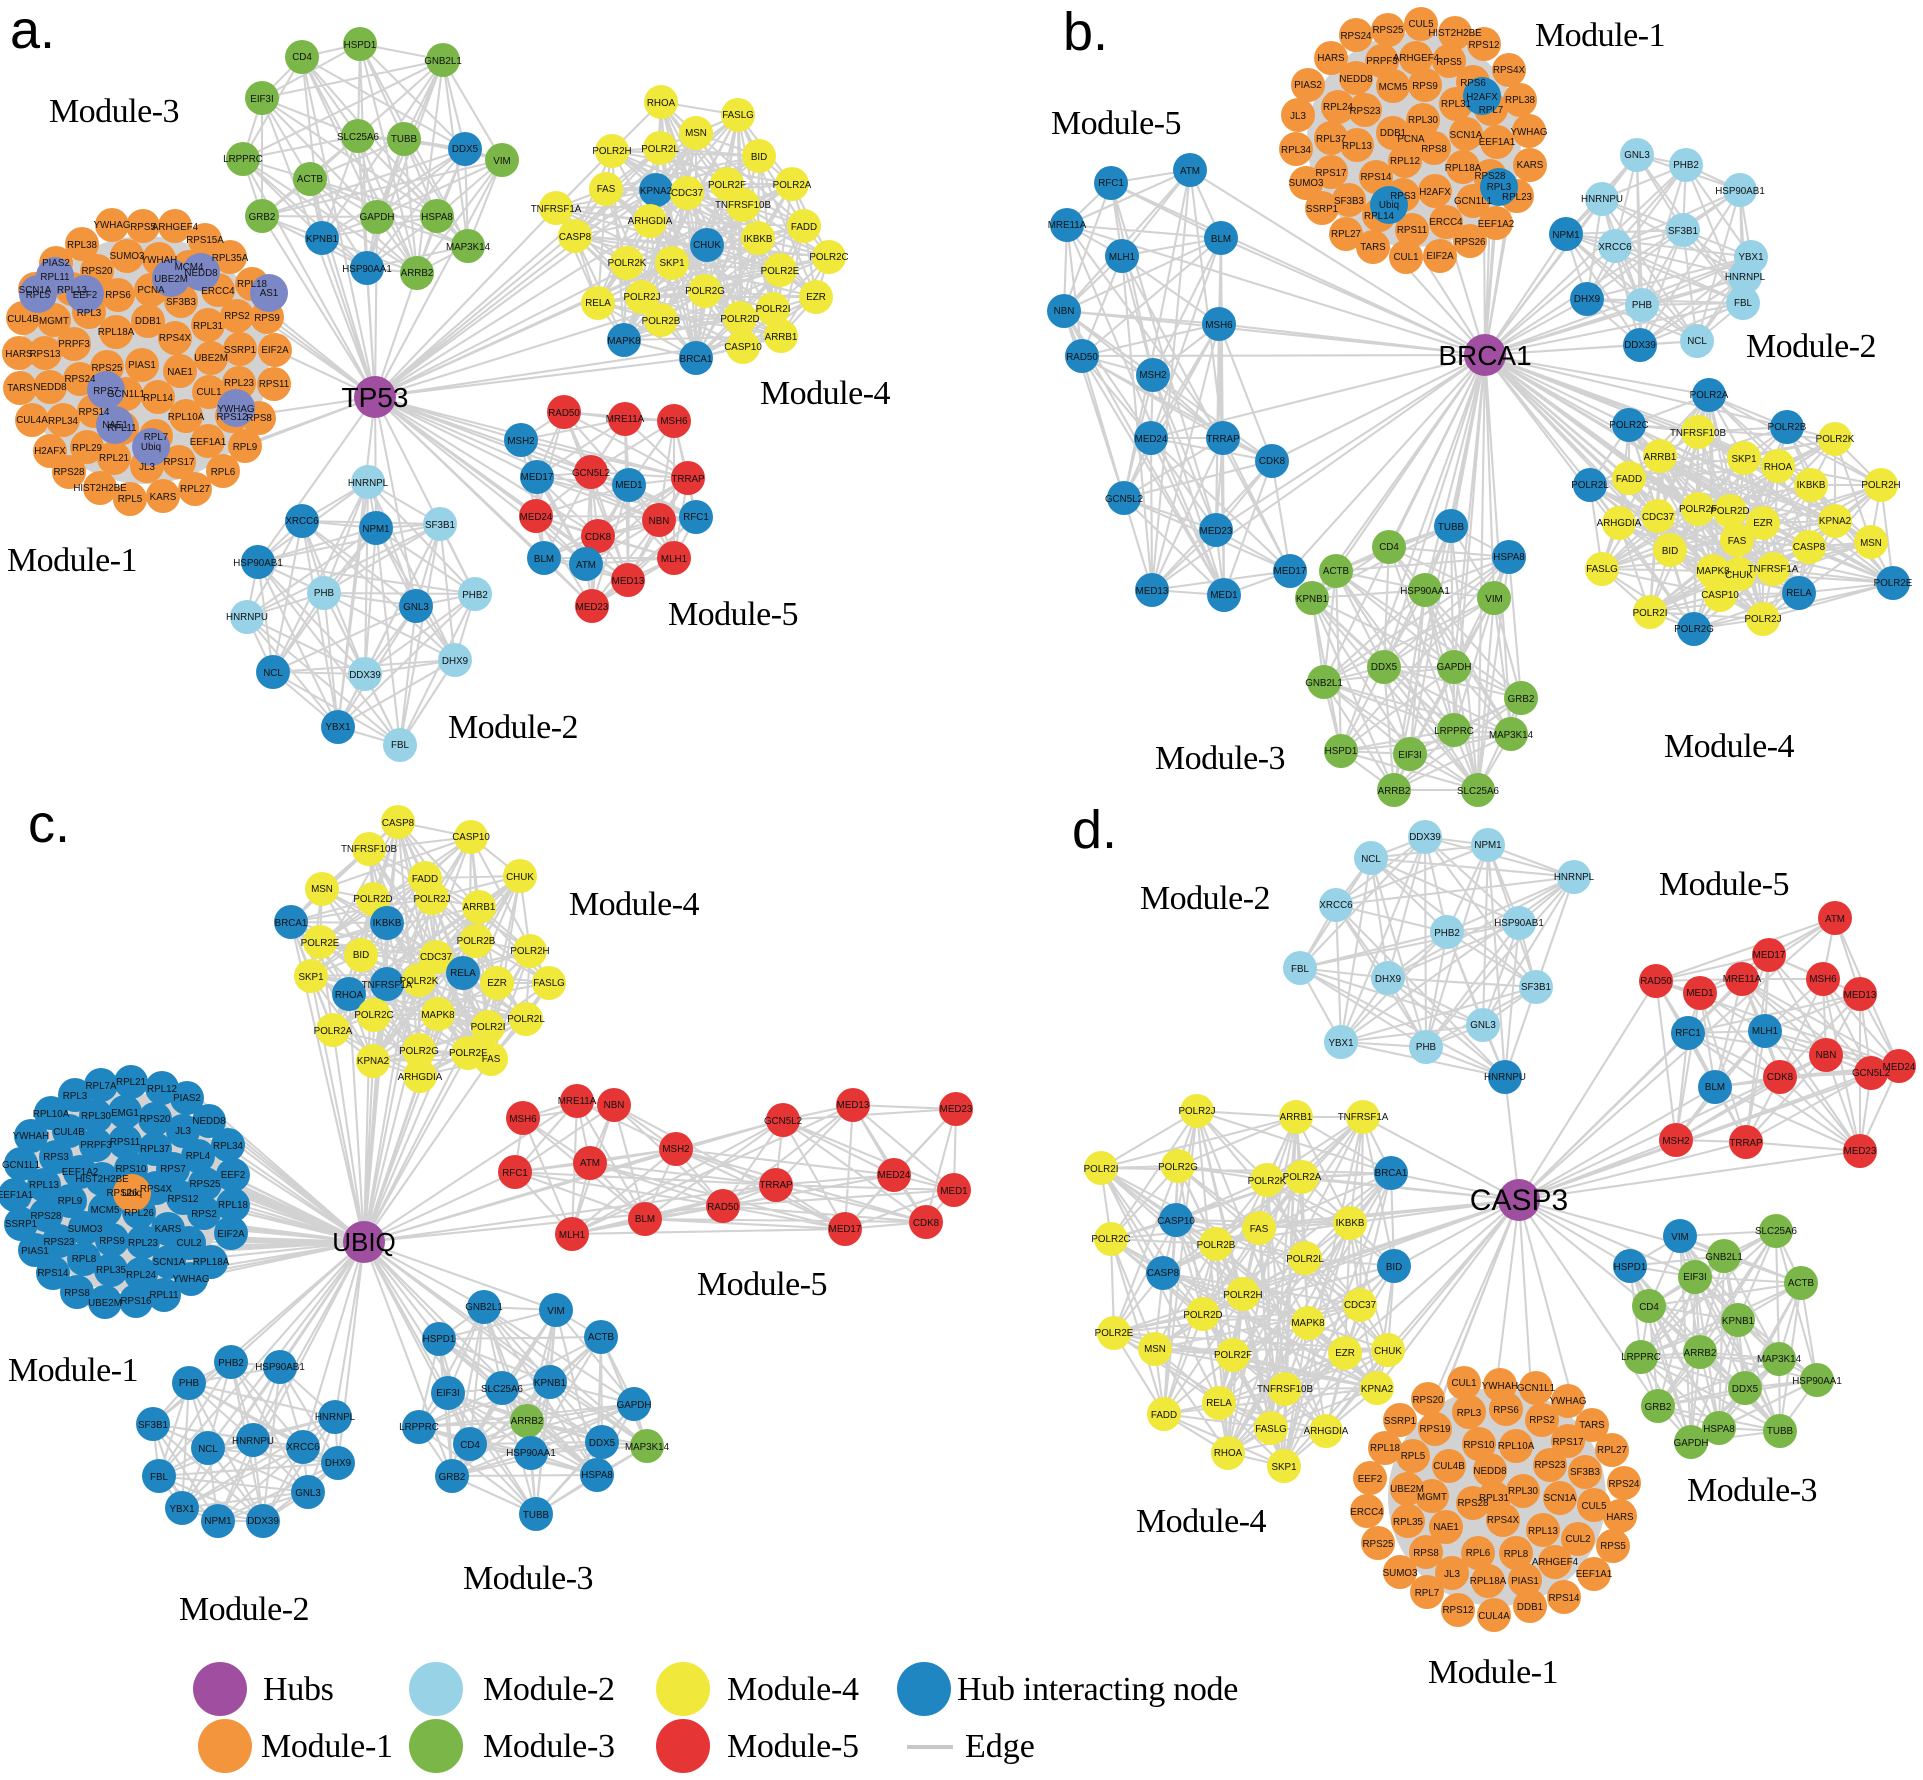  What do you see at coordinates (1428, 1400) in the screenshot?
I see `svg-text: RPS20` at bounding box center [1428, 1400].